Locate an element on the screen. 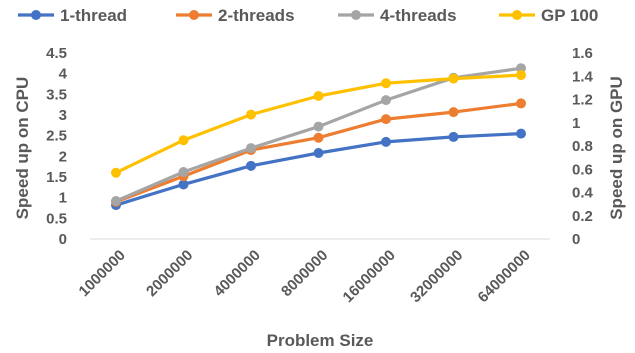  left-tick-label: 2 is located at coordinates (63, 156).